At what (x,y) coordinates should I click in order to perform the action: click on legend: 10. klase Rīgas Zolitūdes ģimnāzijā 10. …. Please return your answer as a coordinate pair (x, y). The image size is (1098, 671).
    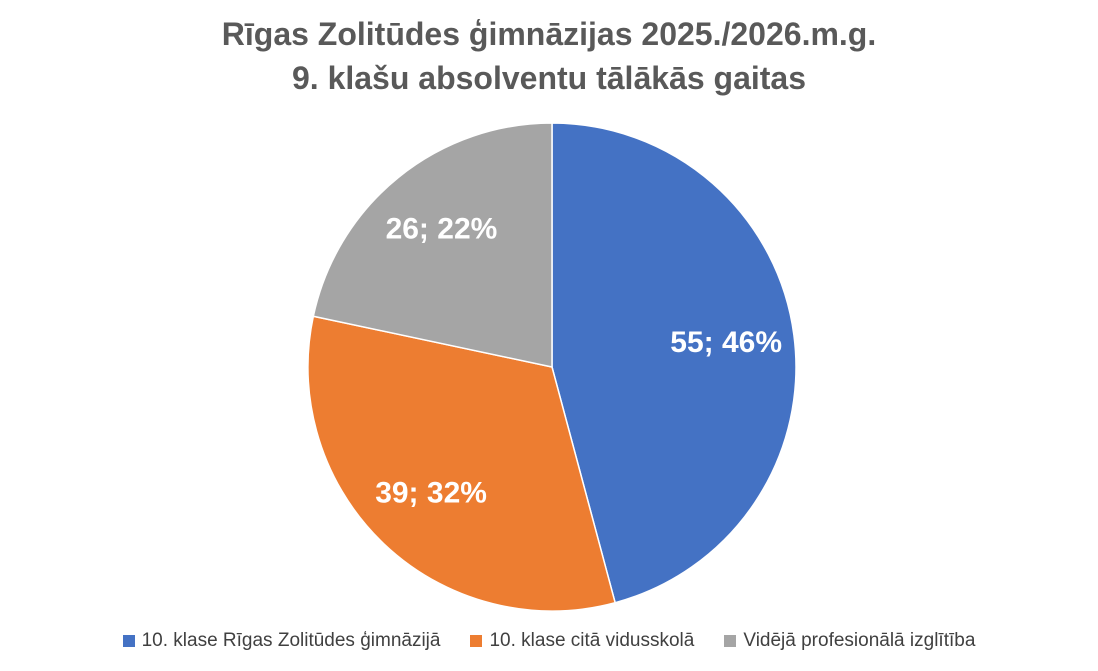
    Looking at the image, I should click on (549, 641).